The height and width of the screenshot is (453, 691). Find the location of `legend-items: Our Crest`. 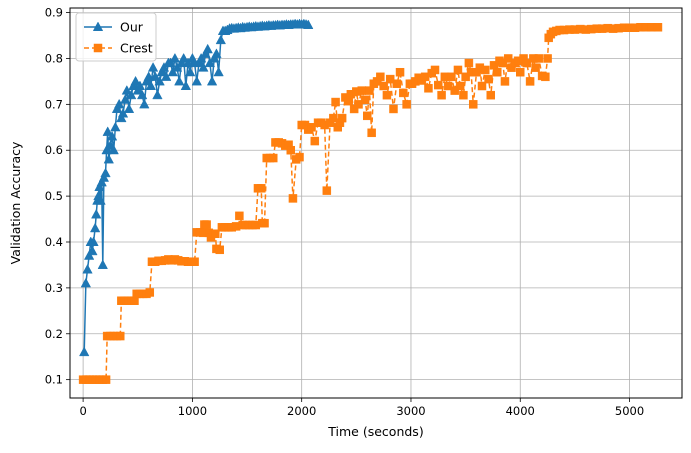

legend-items: Our Crest is located at coordinates (118, 38).